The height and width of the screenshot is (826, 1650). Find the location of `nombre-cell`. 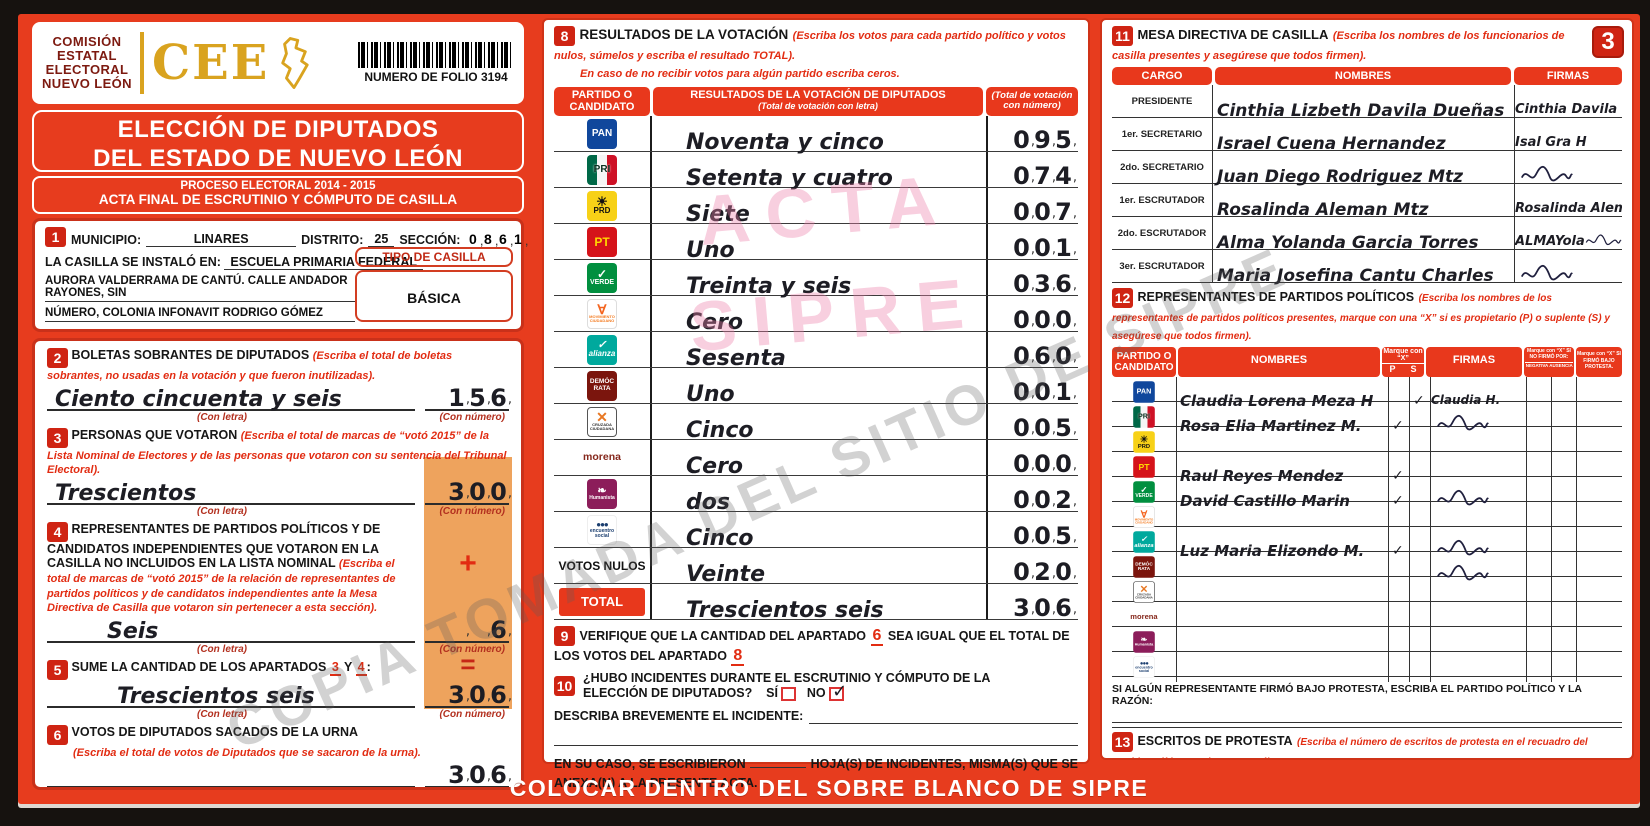

nombre-cell is located at coordinates (1282, 642).